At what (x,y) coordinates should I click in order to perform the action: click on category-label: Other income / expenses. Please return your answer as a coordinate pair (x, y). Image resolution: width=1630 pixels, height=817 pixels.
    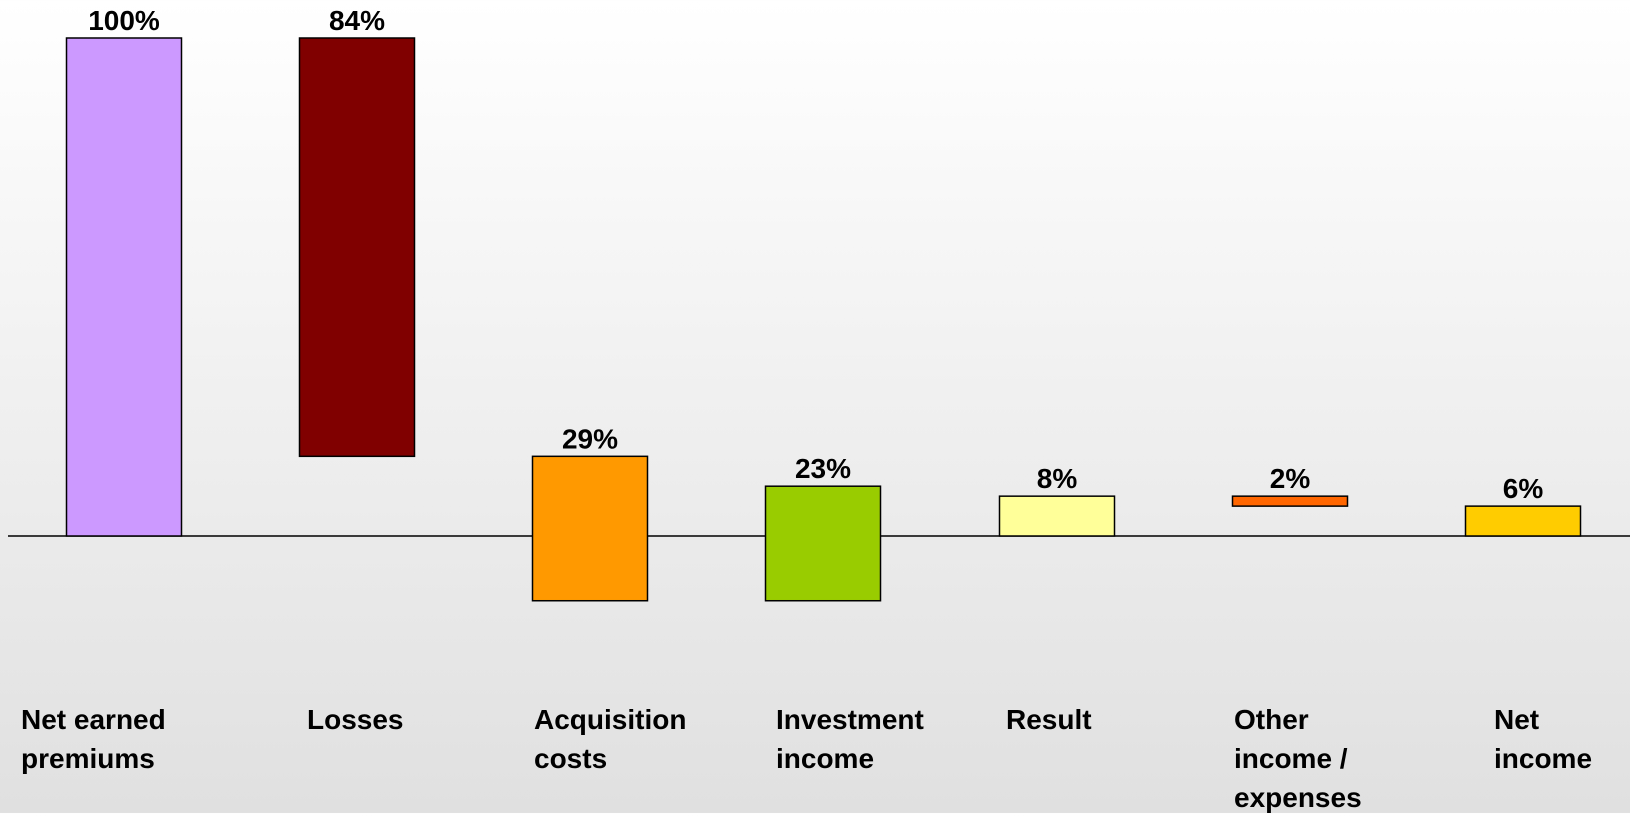
    Looking at the image, I should click on (1298, 758).